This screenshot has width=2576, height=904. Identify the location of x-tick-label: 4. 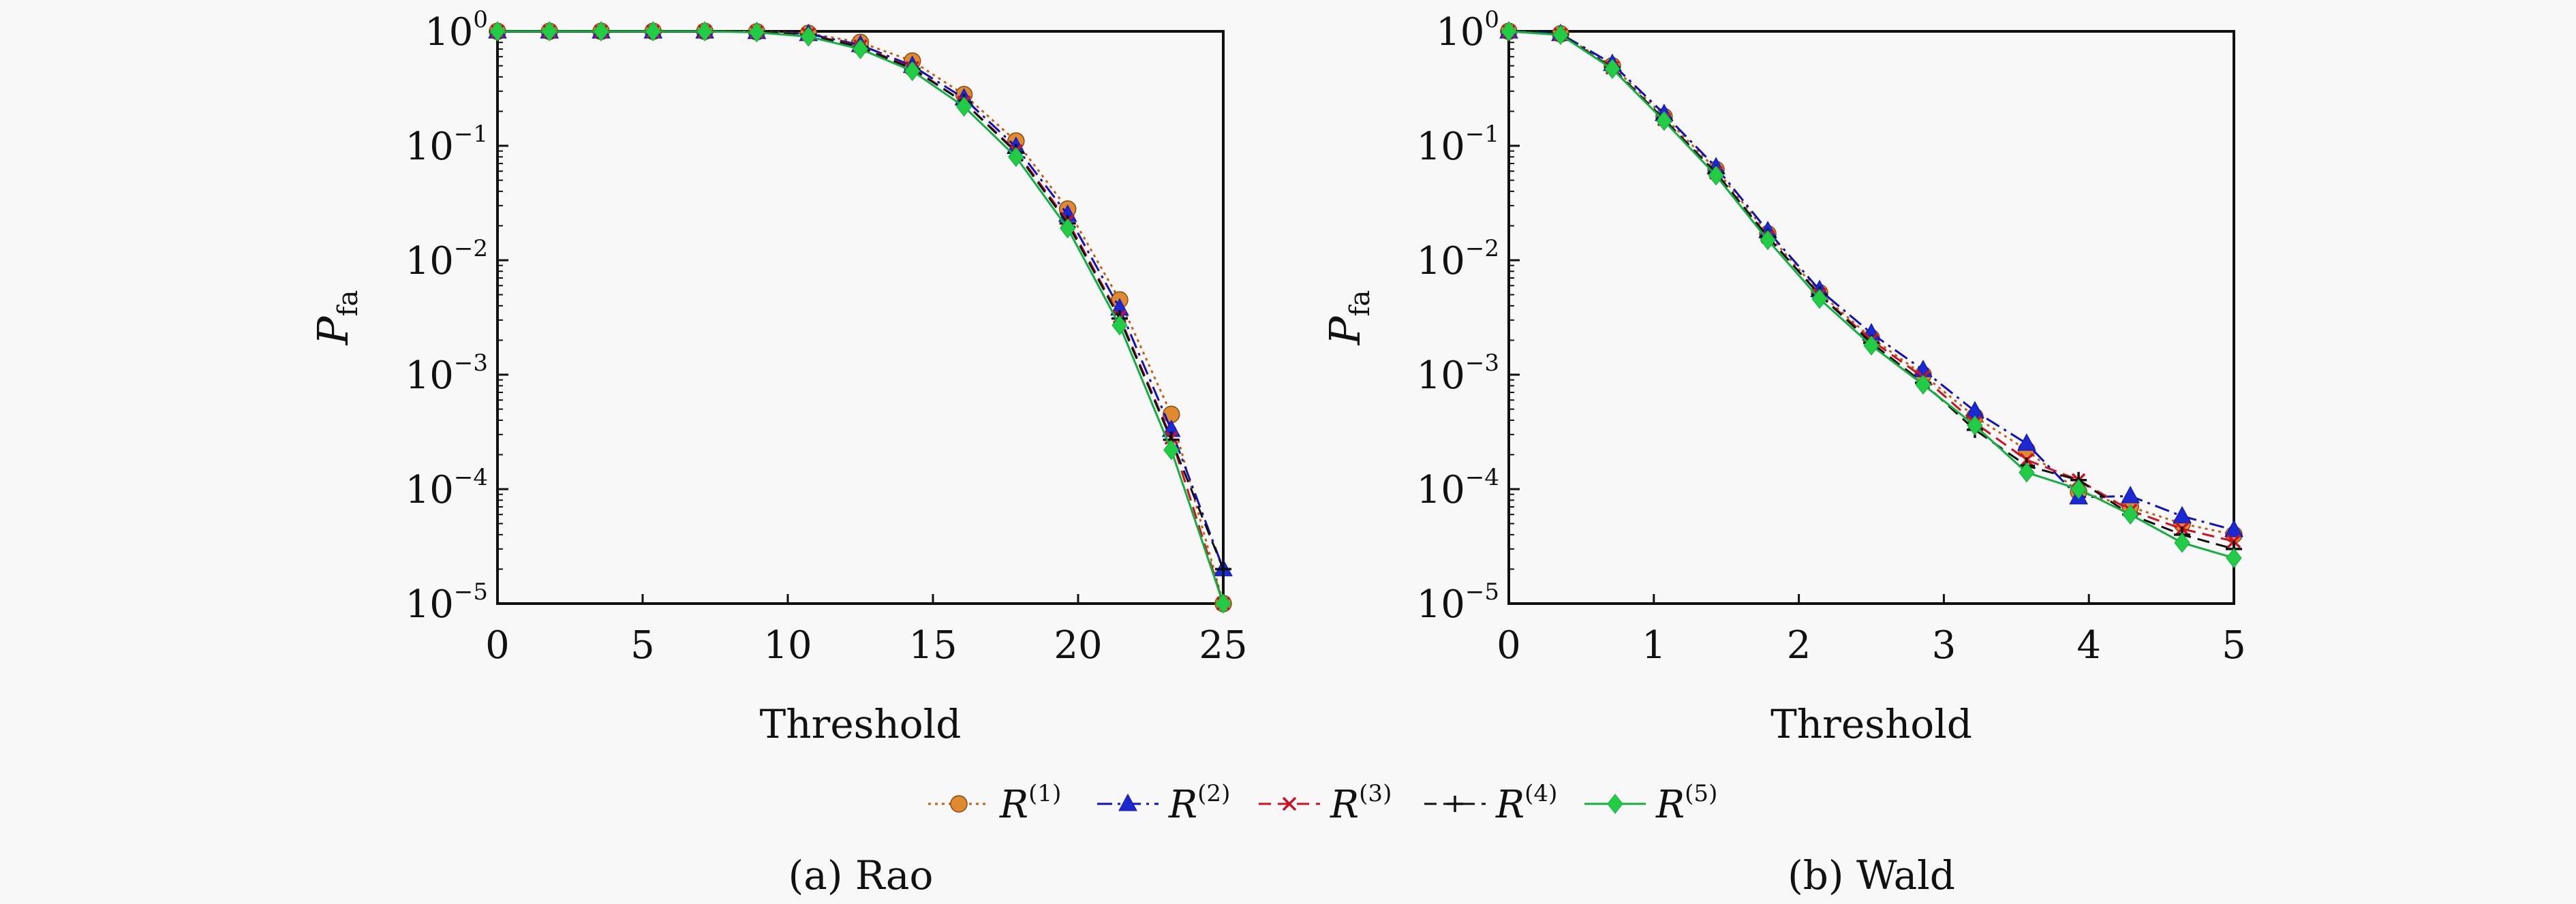
(2088, 645).